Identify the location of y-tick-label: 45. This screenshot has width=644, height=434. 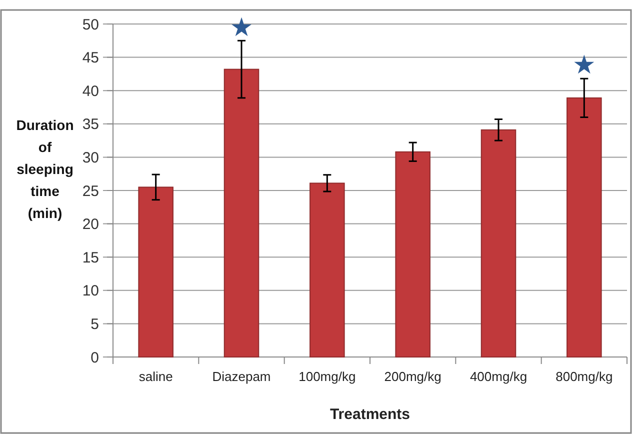
(90, 58).